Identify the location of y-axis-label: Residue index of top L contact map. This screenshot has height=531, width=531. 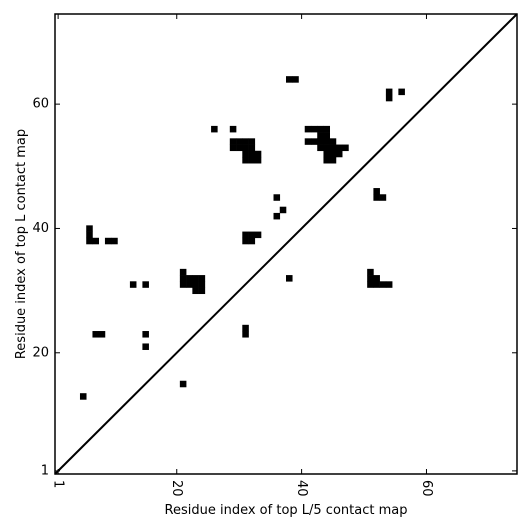
(21, 244).